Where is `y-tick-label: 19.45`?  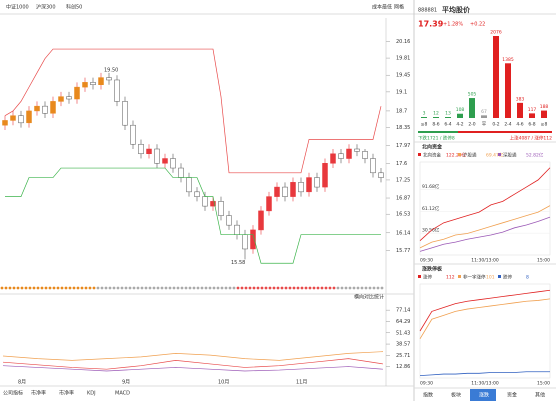
y-tick-label: 19.45 is located at coordinates (403, 76).